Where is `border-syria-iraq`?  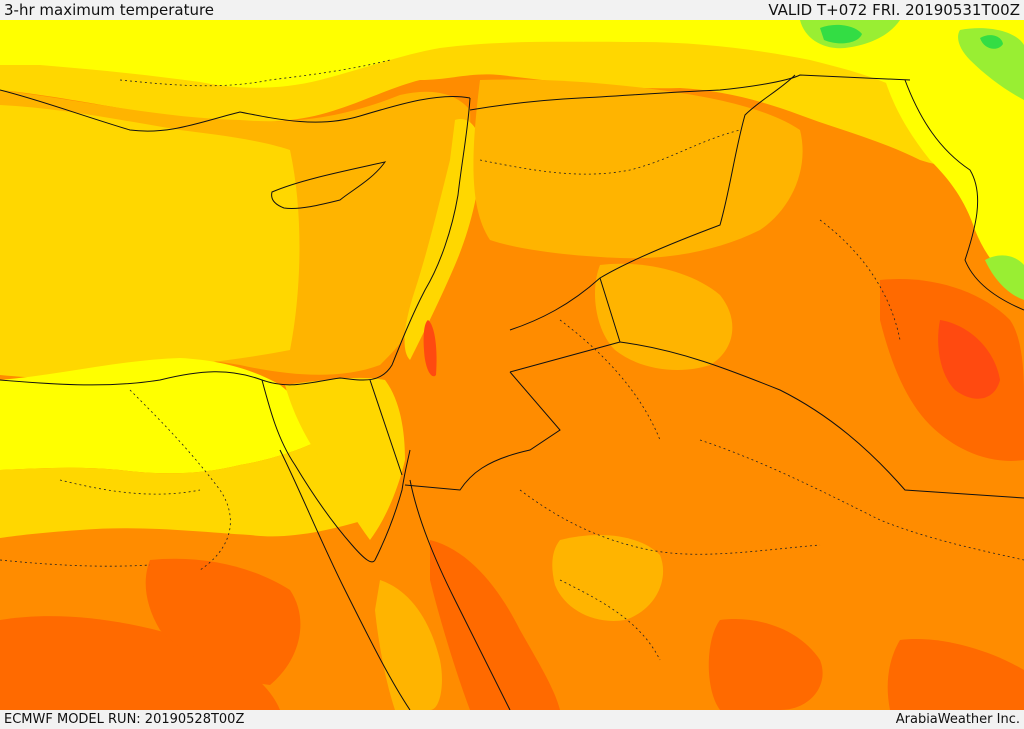 border-syria-iraq is located at coordinates (652, 202).